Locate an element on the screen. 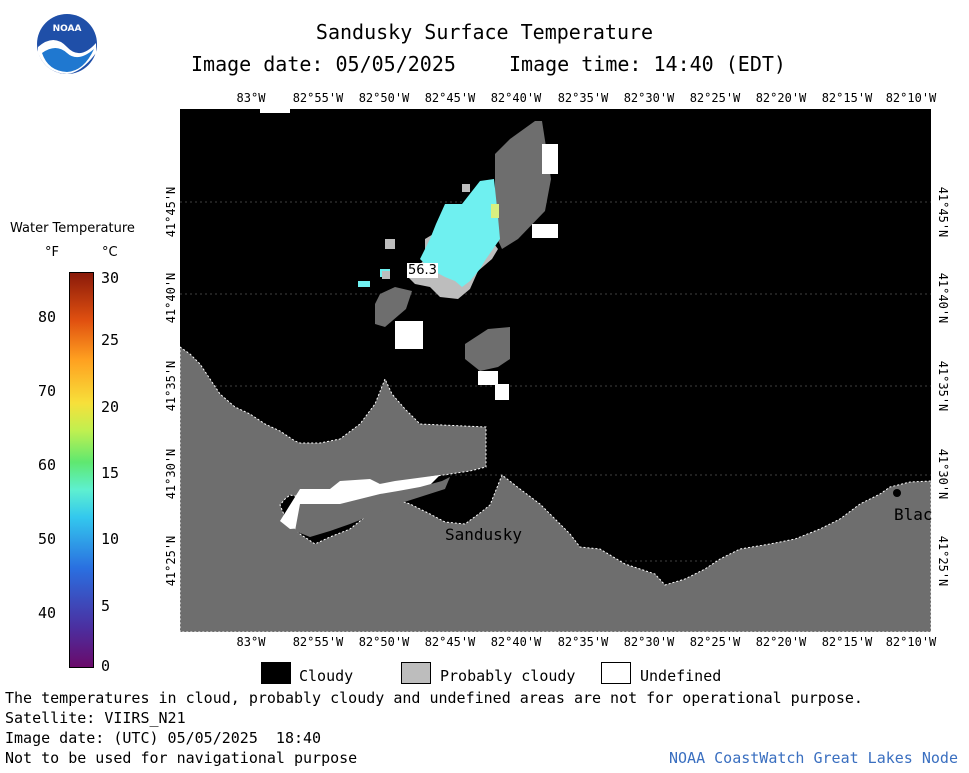 Image resolution: width=969 pixels, height=773 pixels. lon-label-bottom-0: 83°W is located at coordinates (251, 642).